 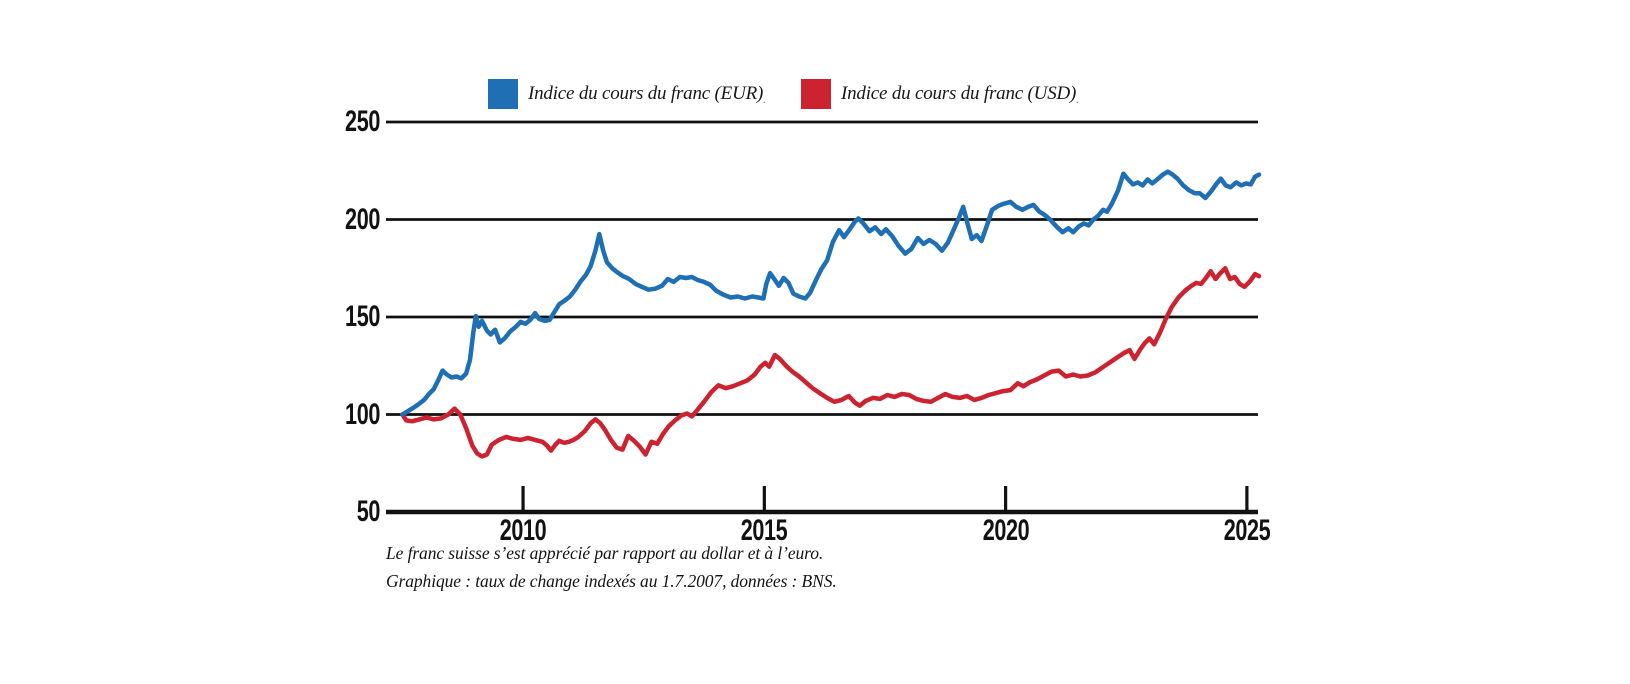 I want to click on usd-series-swatch-icon, so click(x=816, y=94).